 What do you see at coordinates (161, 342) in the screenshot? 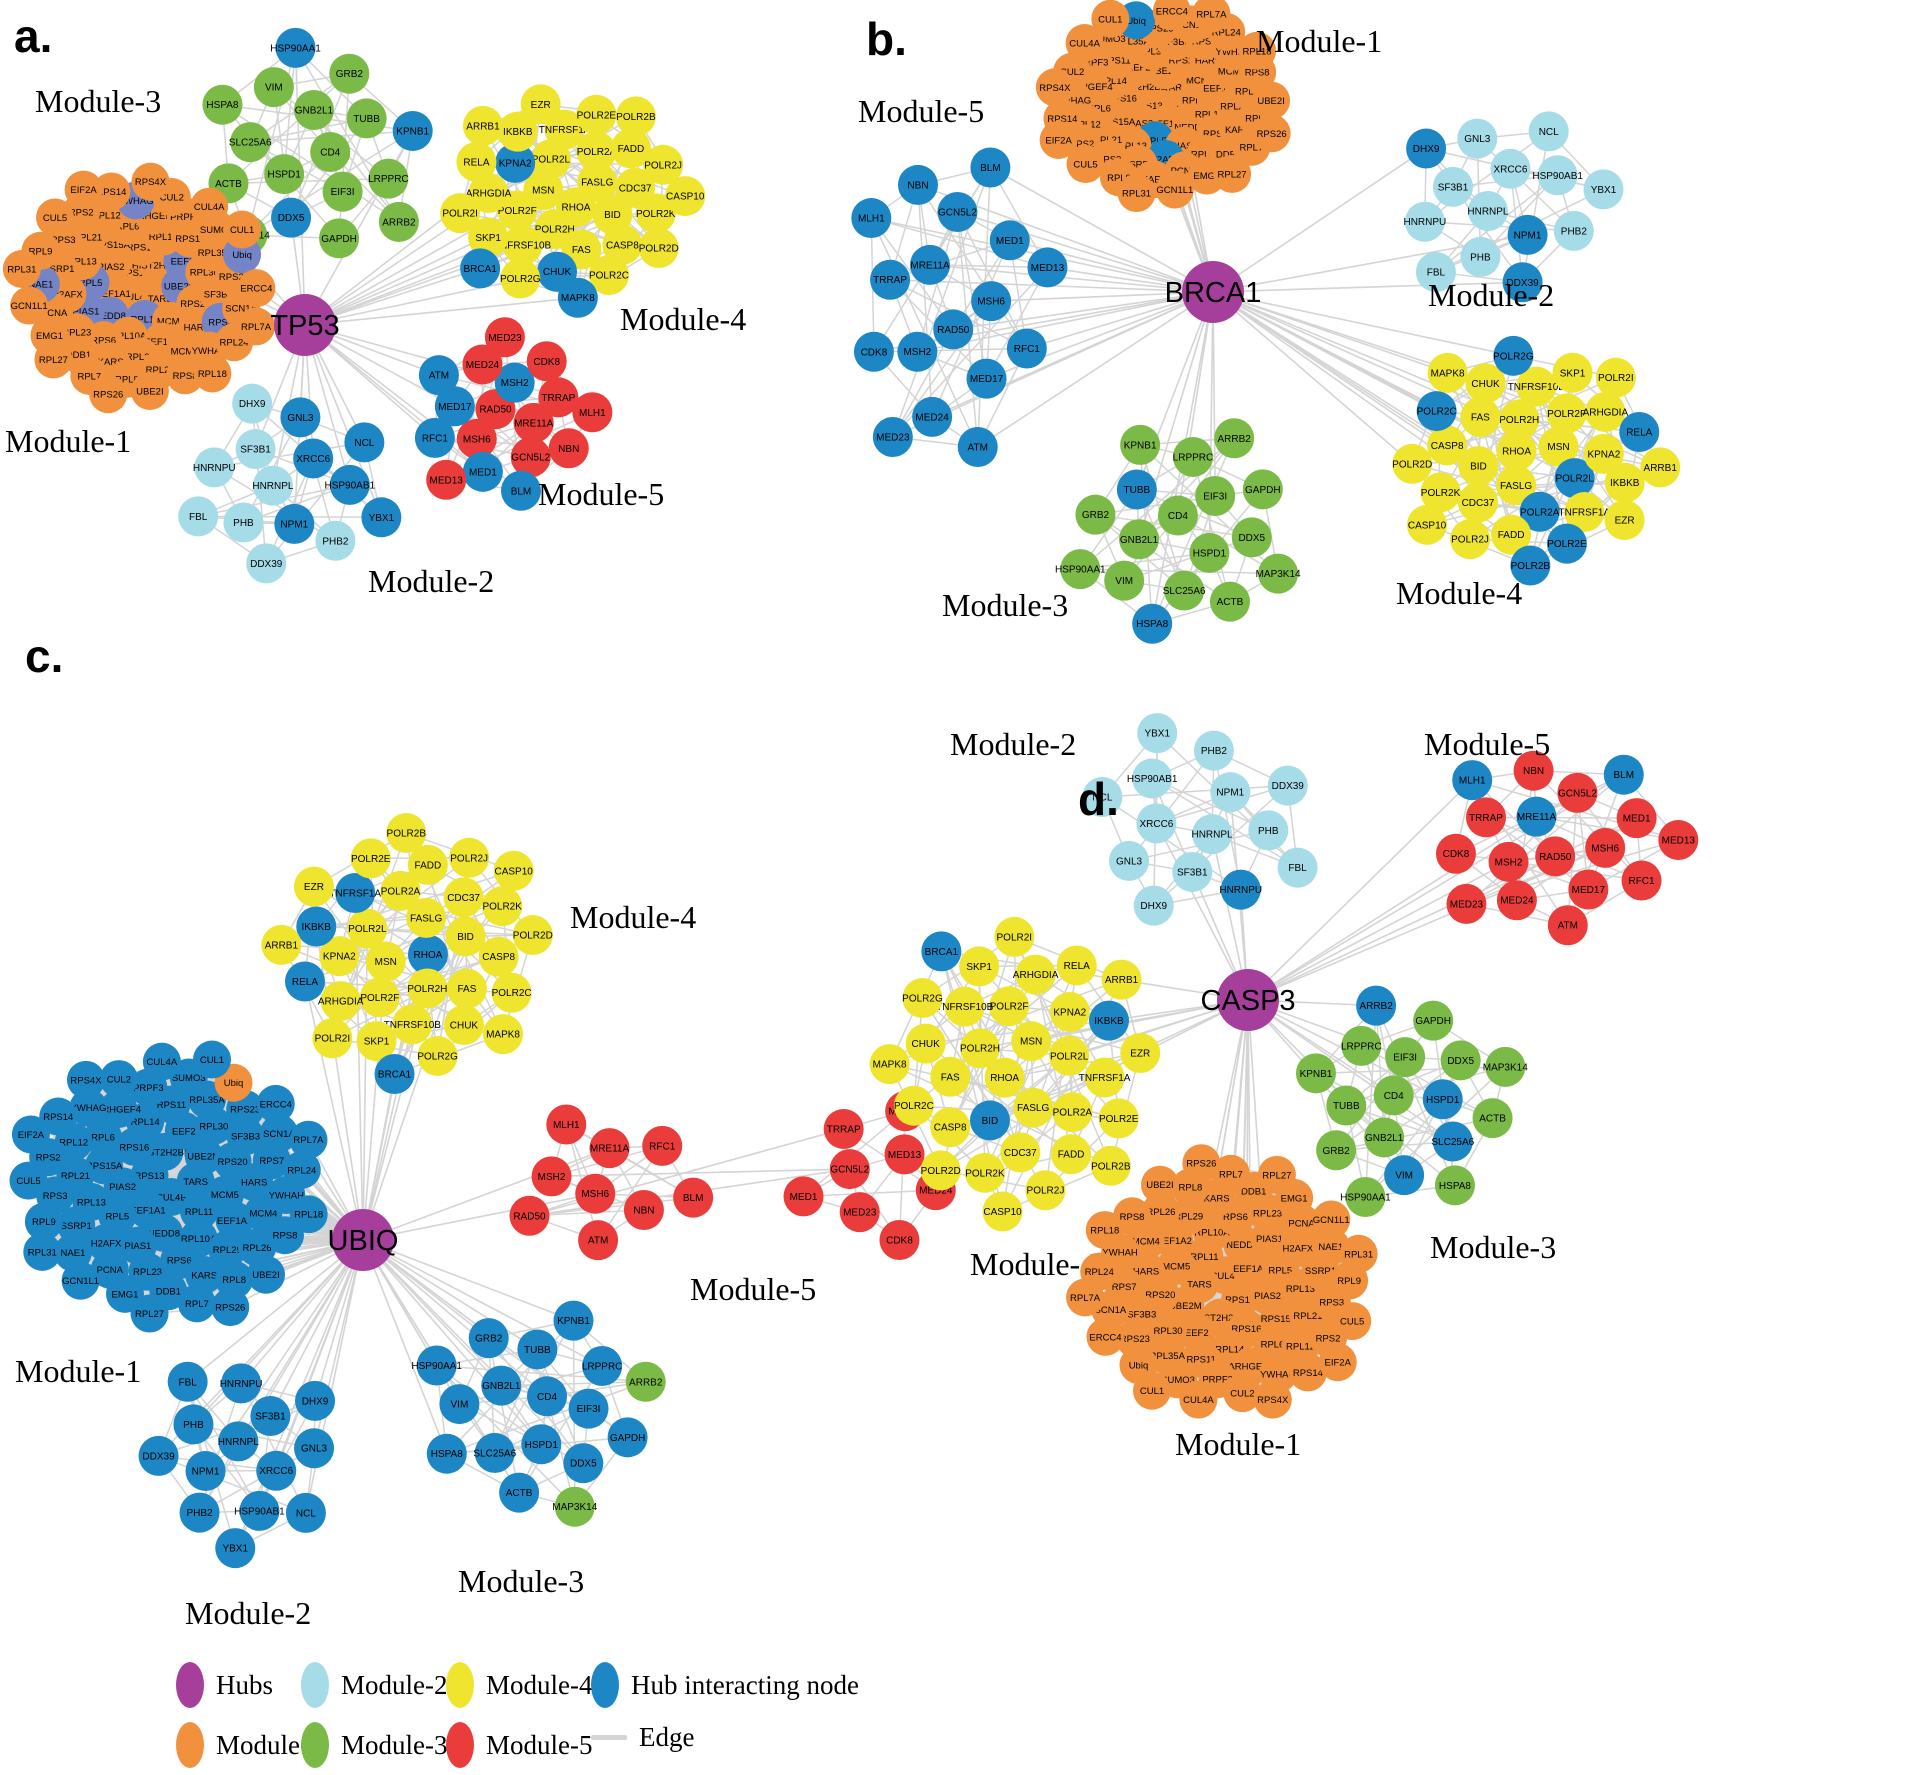
I see `node-label-EEF1A2: EEF1A2` at bounding box center [161, 342].